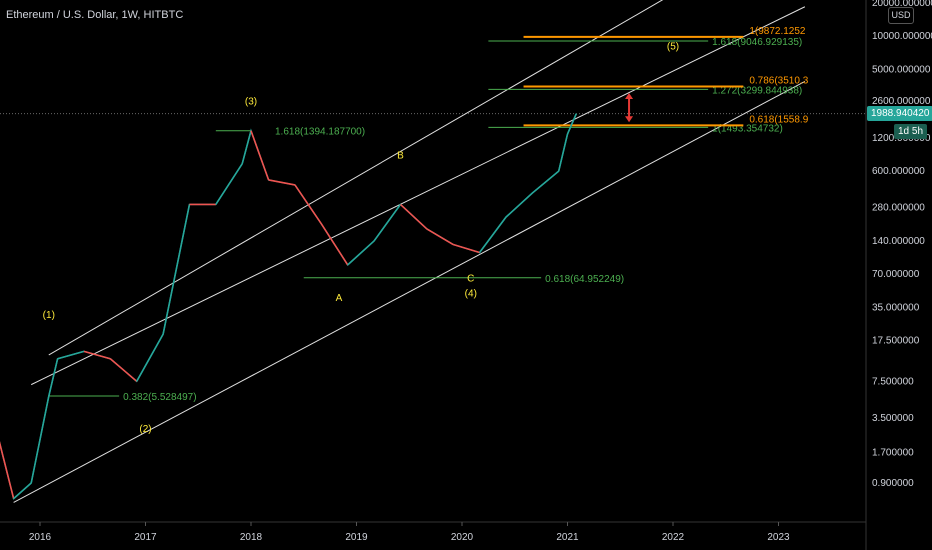 This screenshot has width=932, height=550. I want to click on time-tick-label: 2022, so click(673, 537).